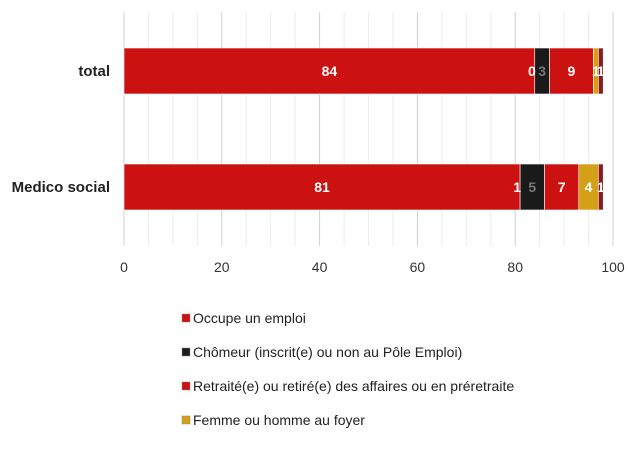  What do you see at coordinates (320, 267) in the screenshot?
I see `x-tick-label: 40` at bounding box center [320, 267].